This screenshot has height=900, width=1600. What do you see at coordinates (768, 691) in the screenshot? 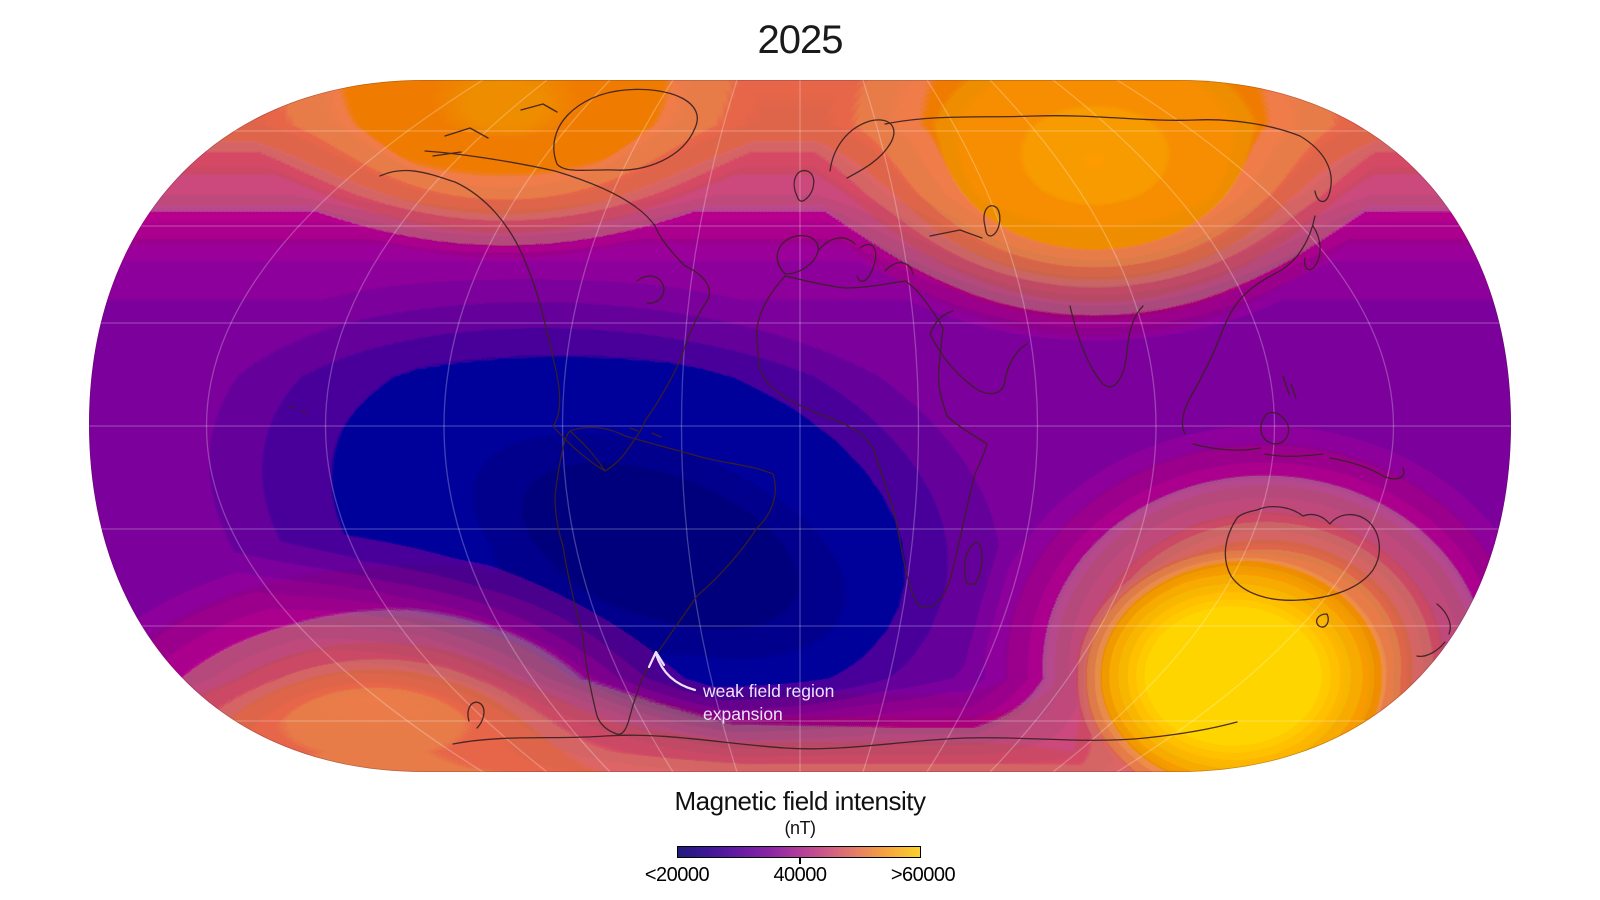
I see `annotation-line1: weak field region` at bounding box center [768, 691].